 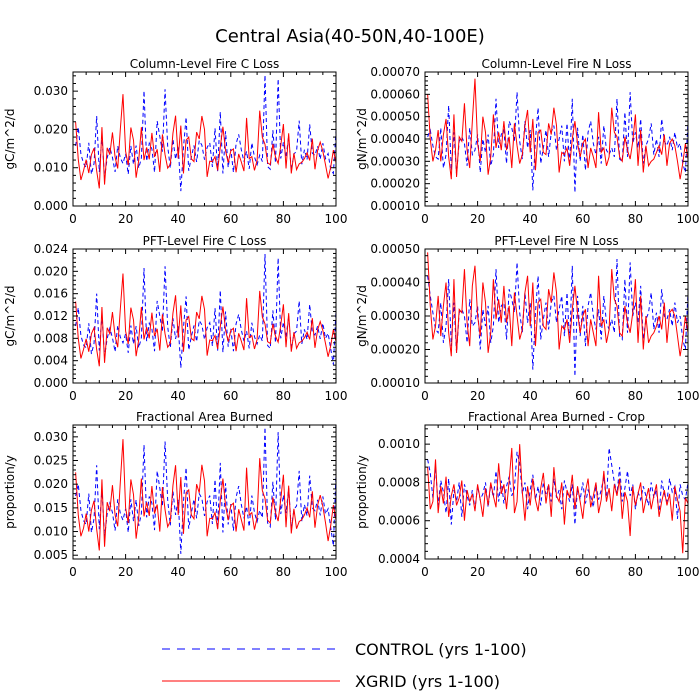 I want to click on panel-title: PFT-Level Fire C Loss, so click(x=205, y=241).